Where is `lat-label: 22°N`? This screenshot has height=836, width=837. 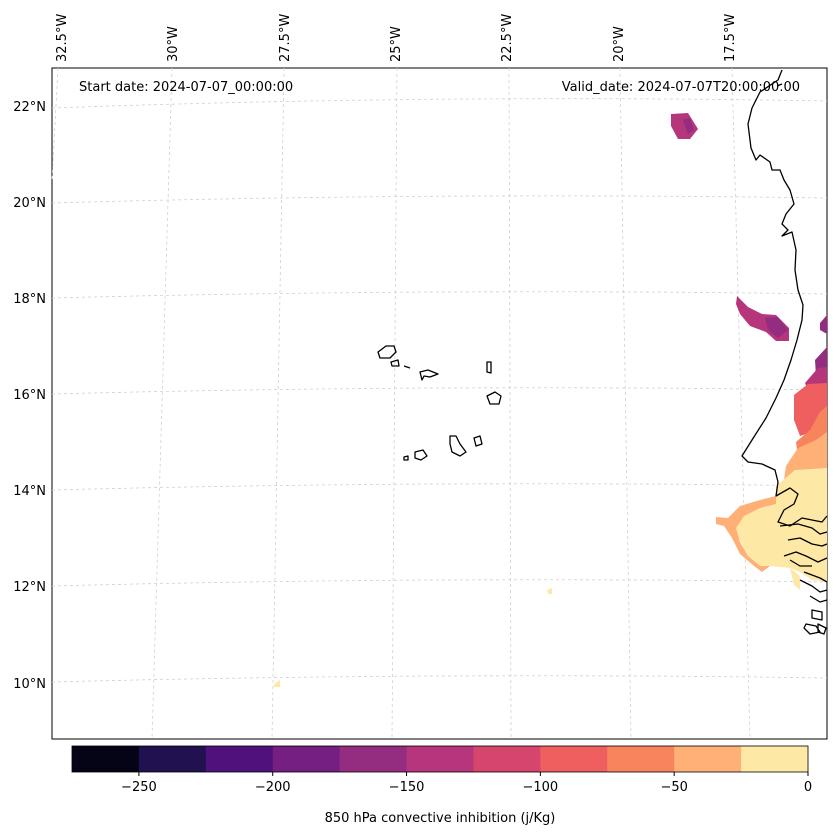
lat-label: 22°N is located at coordinates (29, 107).